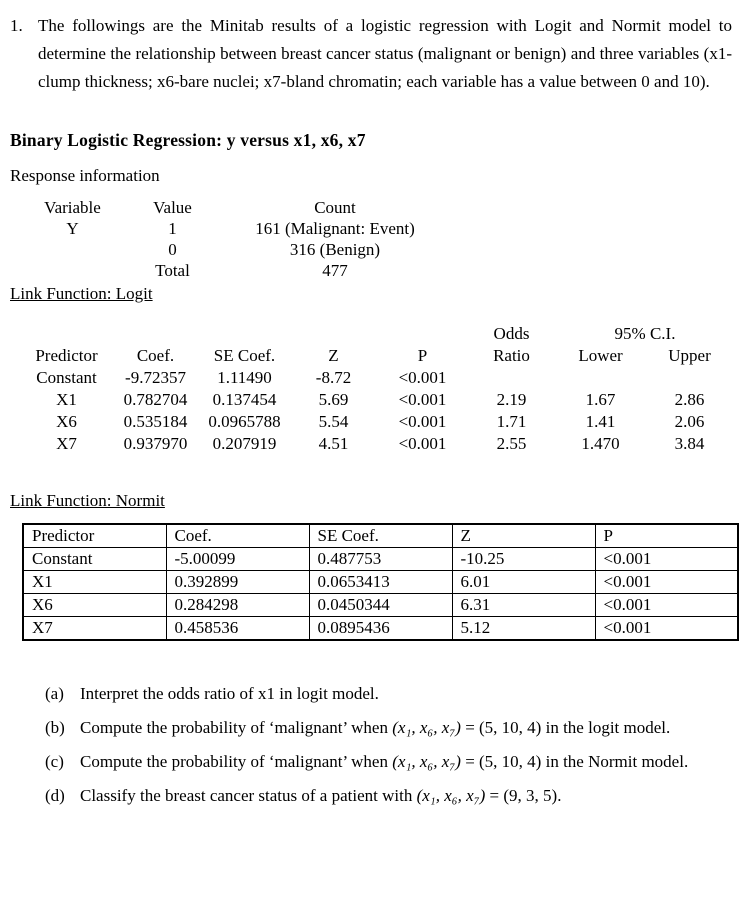  What do you see at coordinates (237, 605) in the screenshot?
I see `table-cell: 0.284298` at bounding box center [237, 605].